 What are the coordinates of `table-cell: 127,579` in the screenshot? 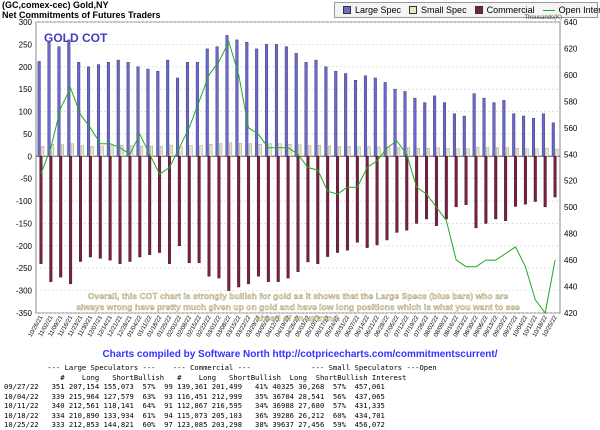 It's located at (116, 396).